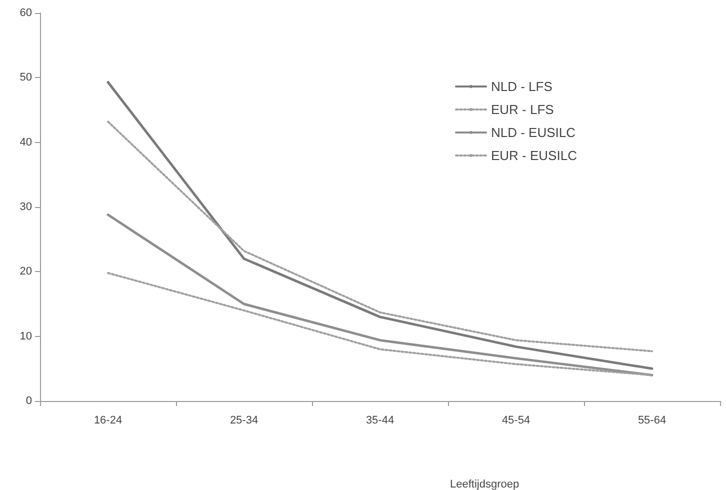 Image resolution: width=726 pixels, height=490 pixels. I want to click on y-tick-label: 60, so click(26, 13).